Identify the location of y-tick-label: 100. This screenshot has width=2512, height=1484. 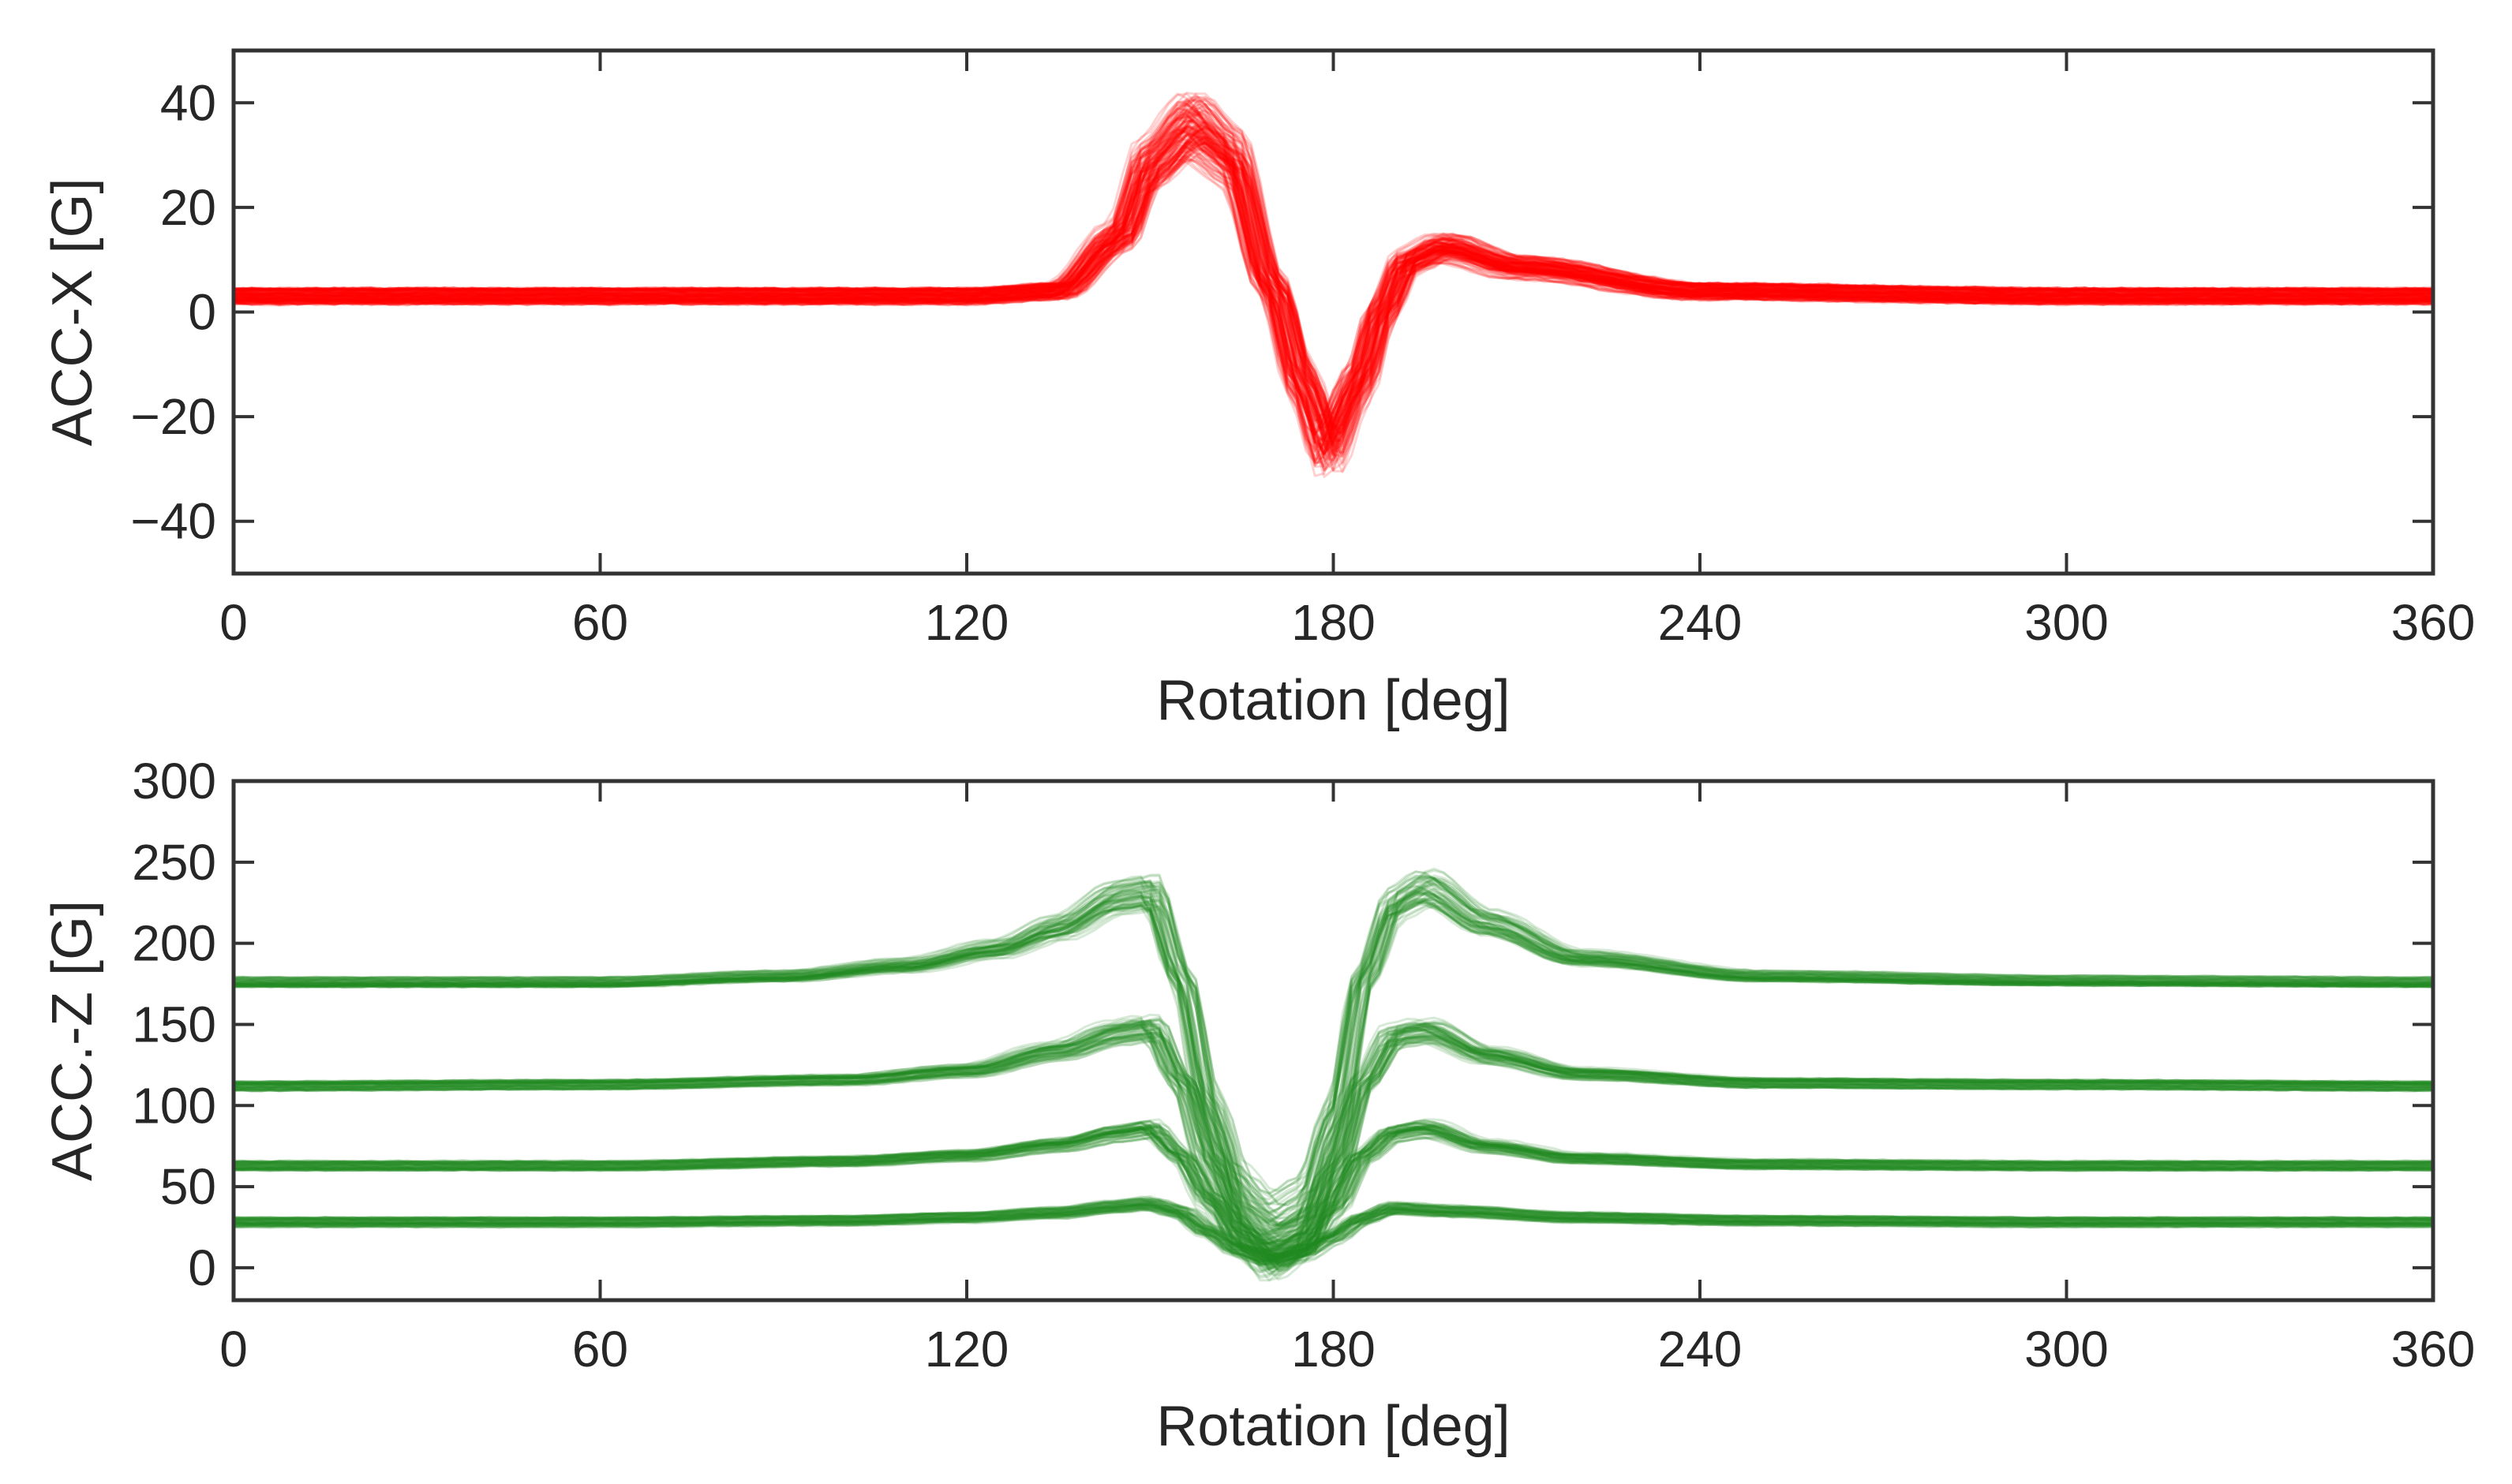
(174, 1105).